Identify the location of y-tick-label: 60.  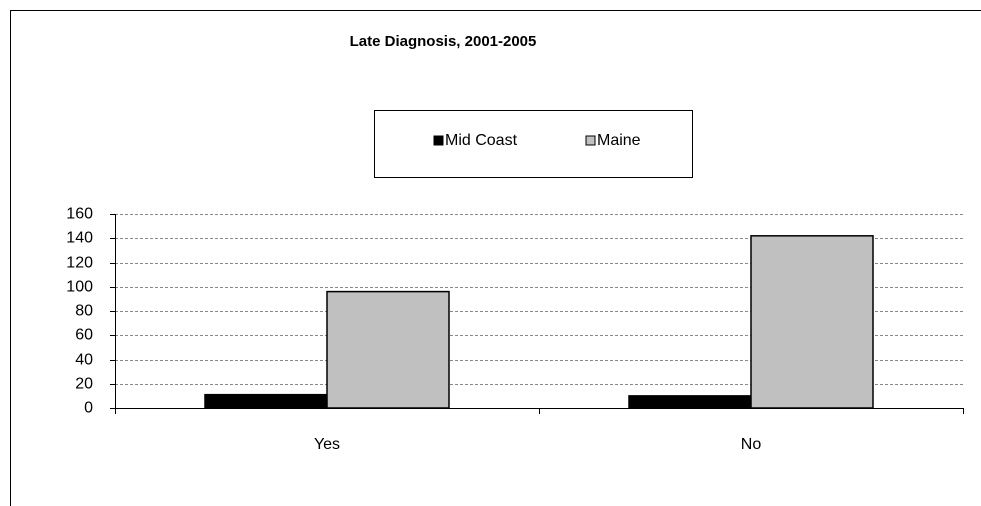
(84, 335).